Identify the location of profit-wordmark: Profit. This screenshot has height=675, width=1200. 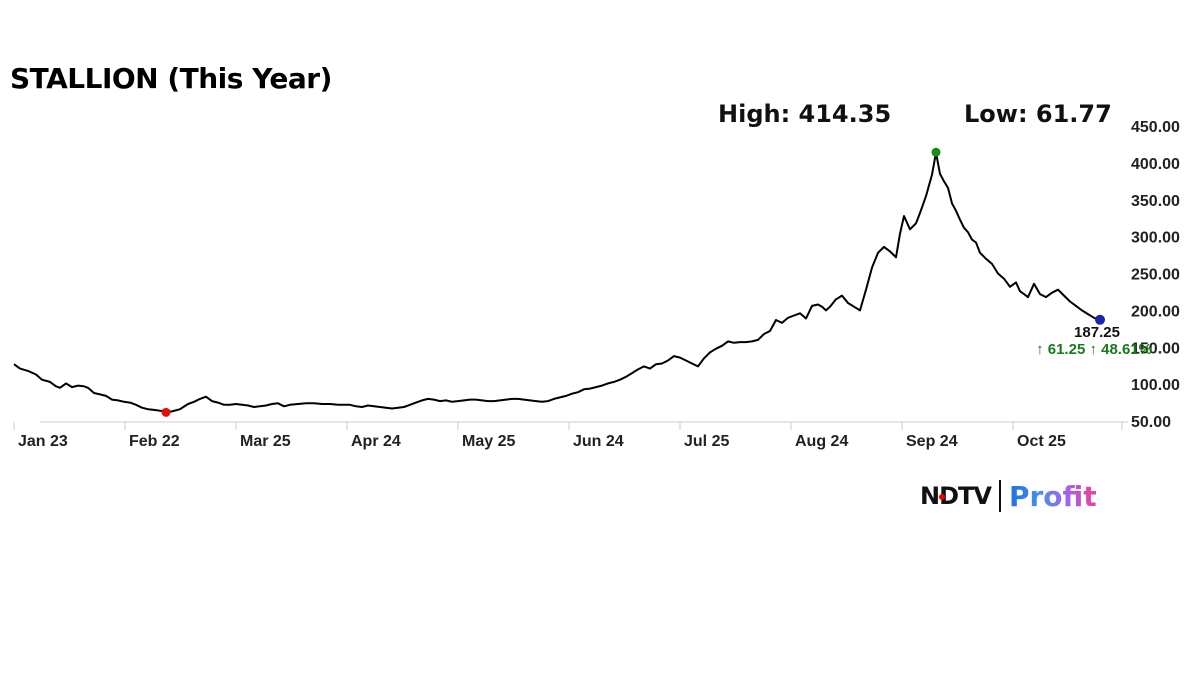
(1052, 496).